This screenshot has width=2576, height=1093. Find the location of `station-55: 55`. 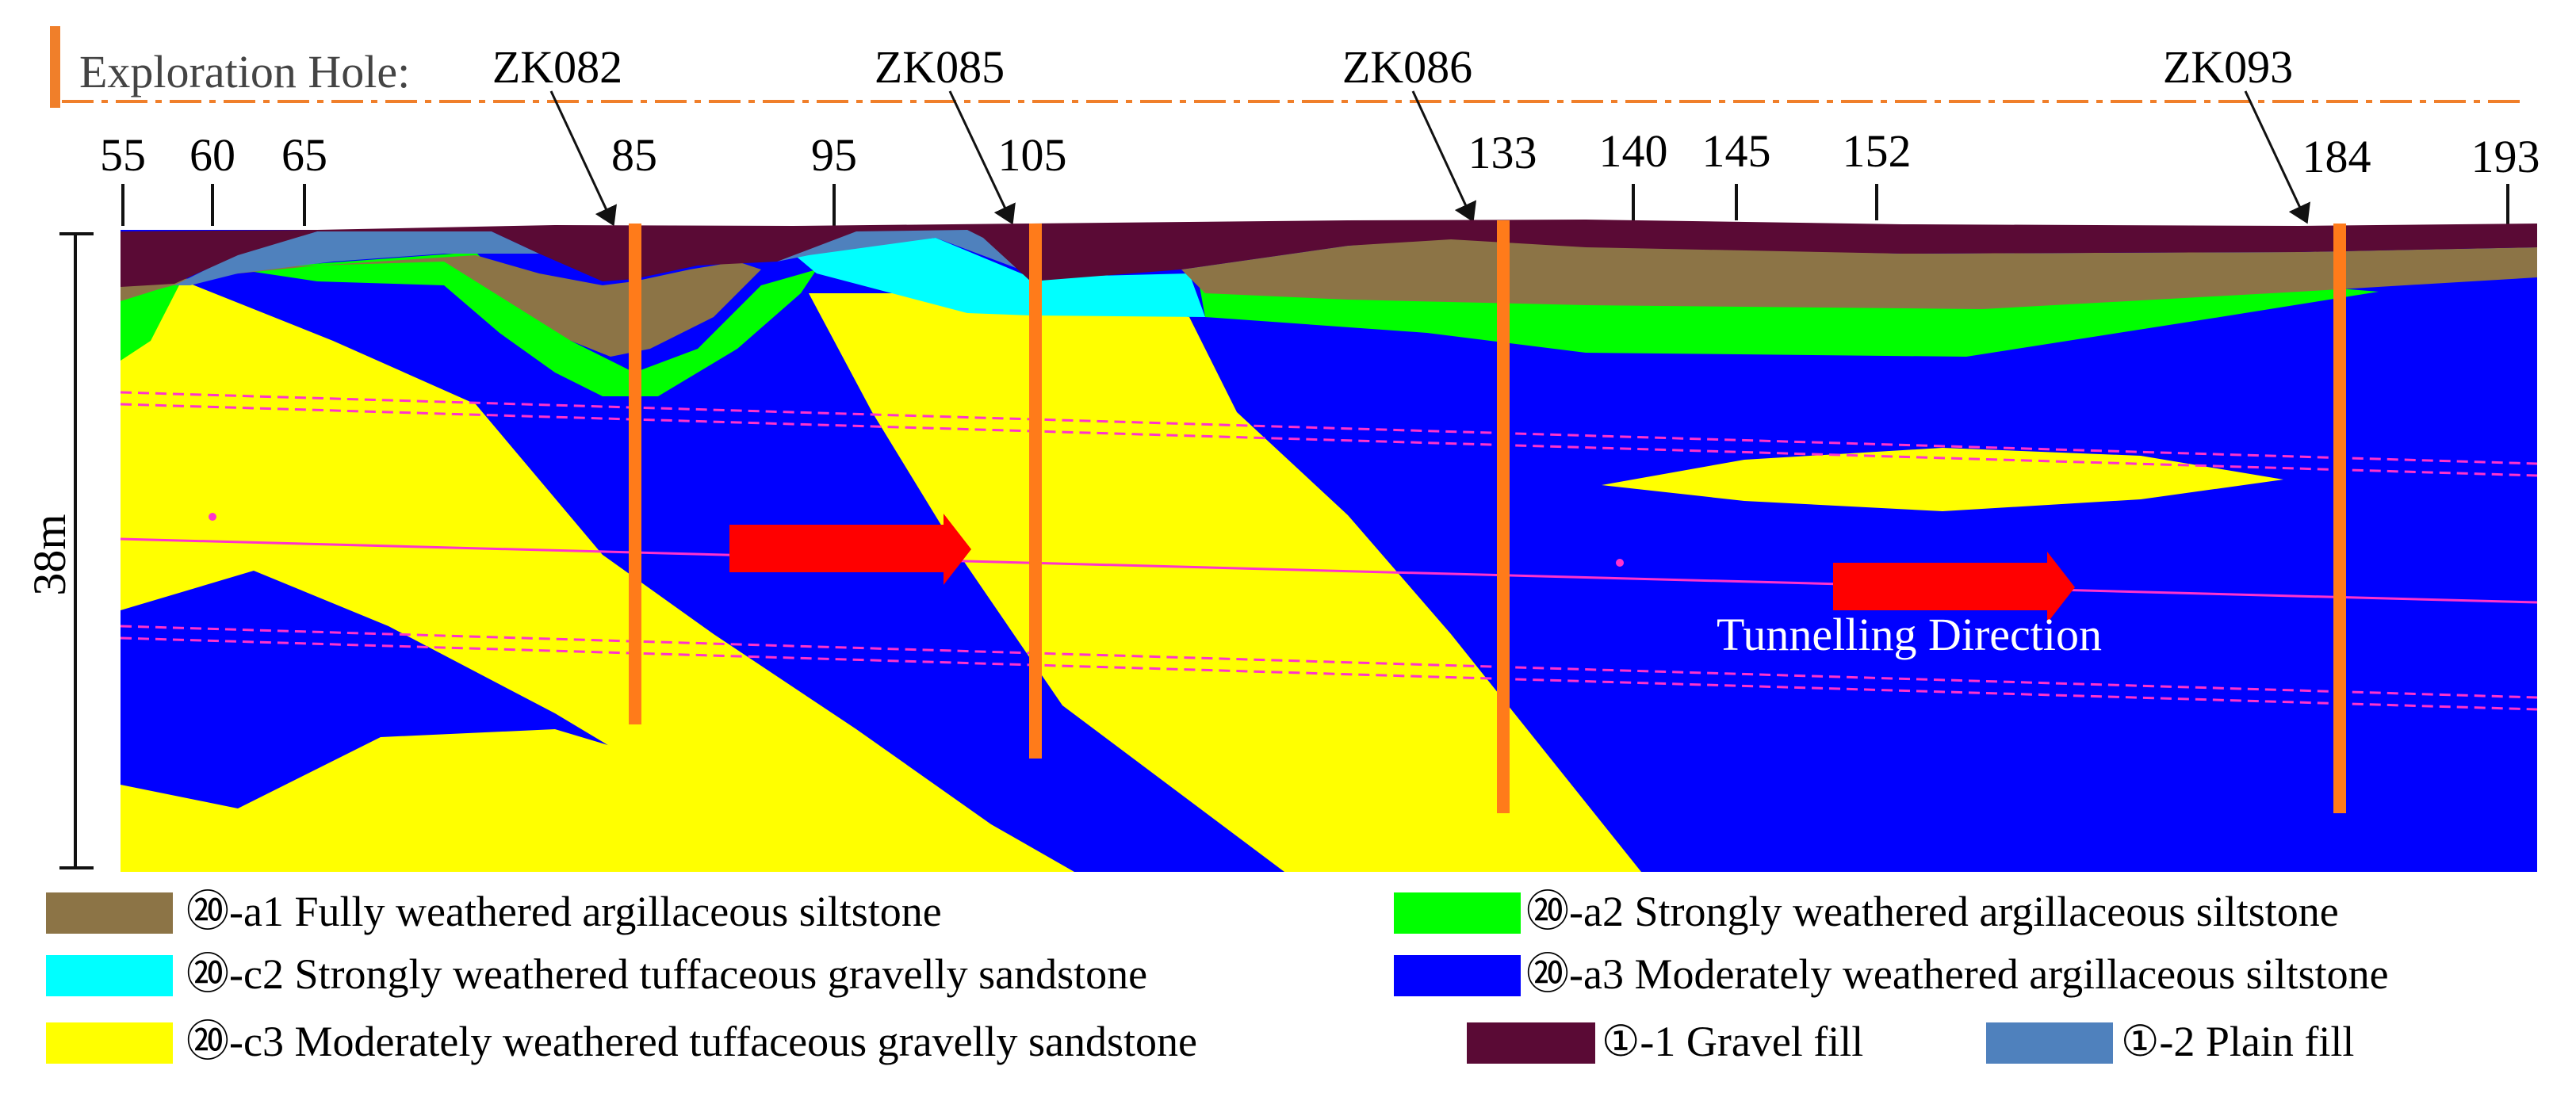

station-55: 55 is located at coordinates (123, 155).